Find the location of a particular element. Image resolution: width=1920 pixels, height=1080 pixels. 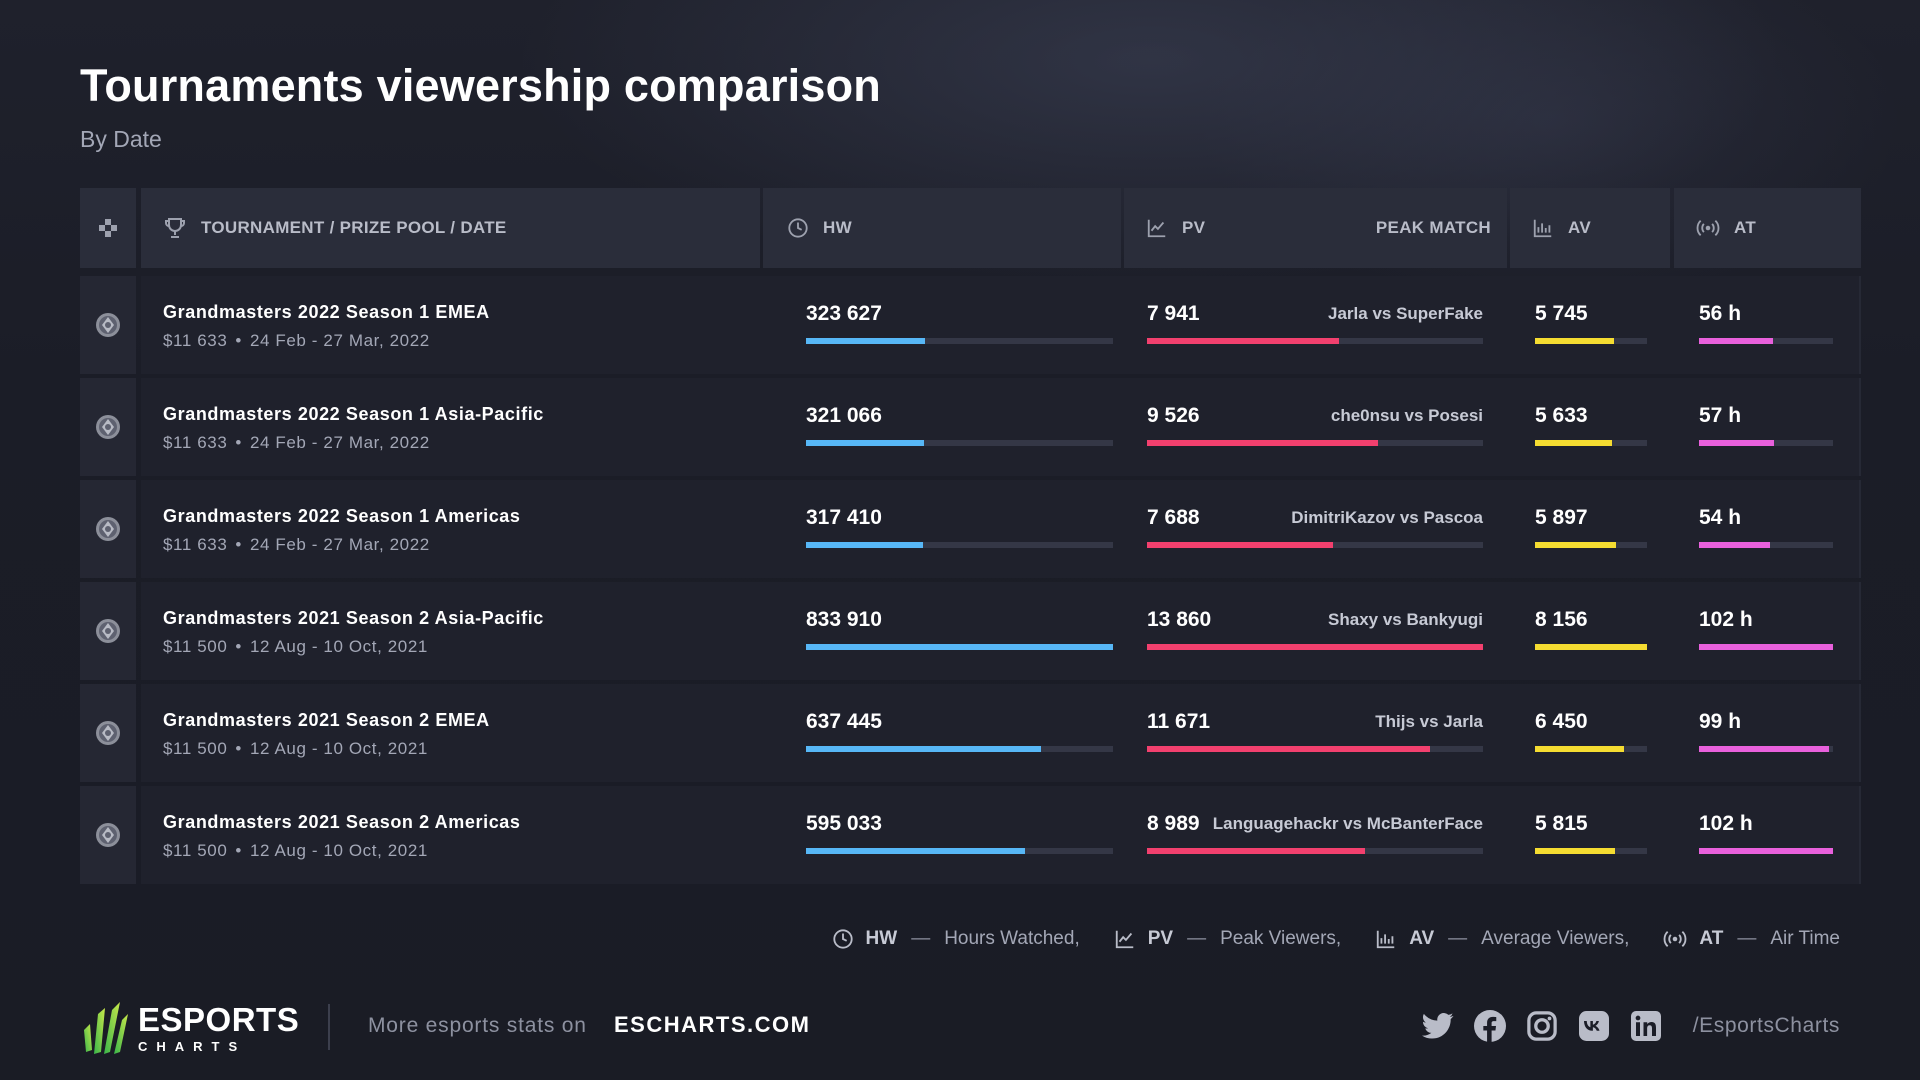

hw-value: 637 445 is located at coordinates (844, 721).